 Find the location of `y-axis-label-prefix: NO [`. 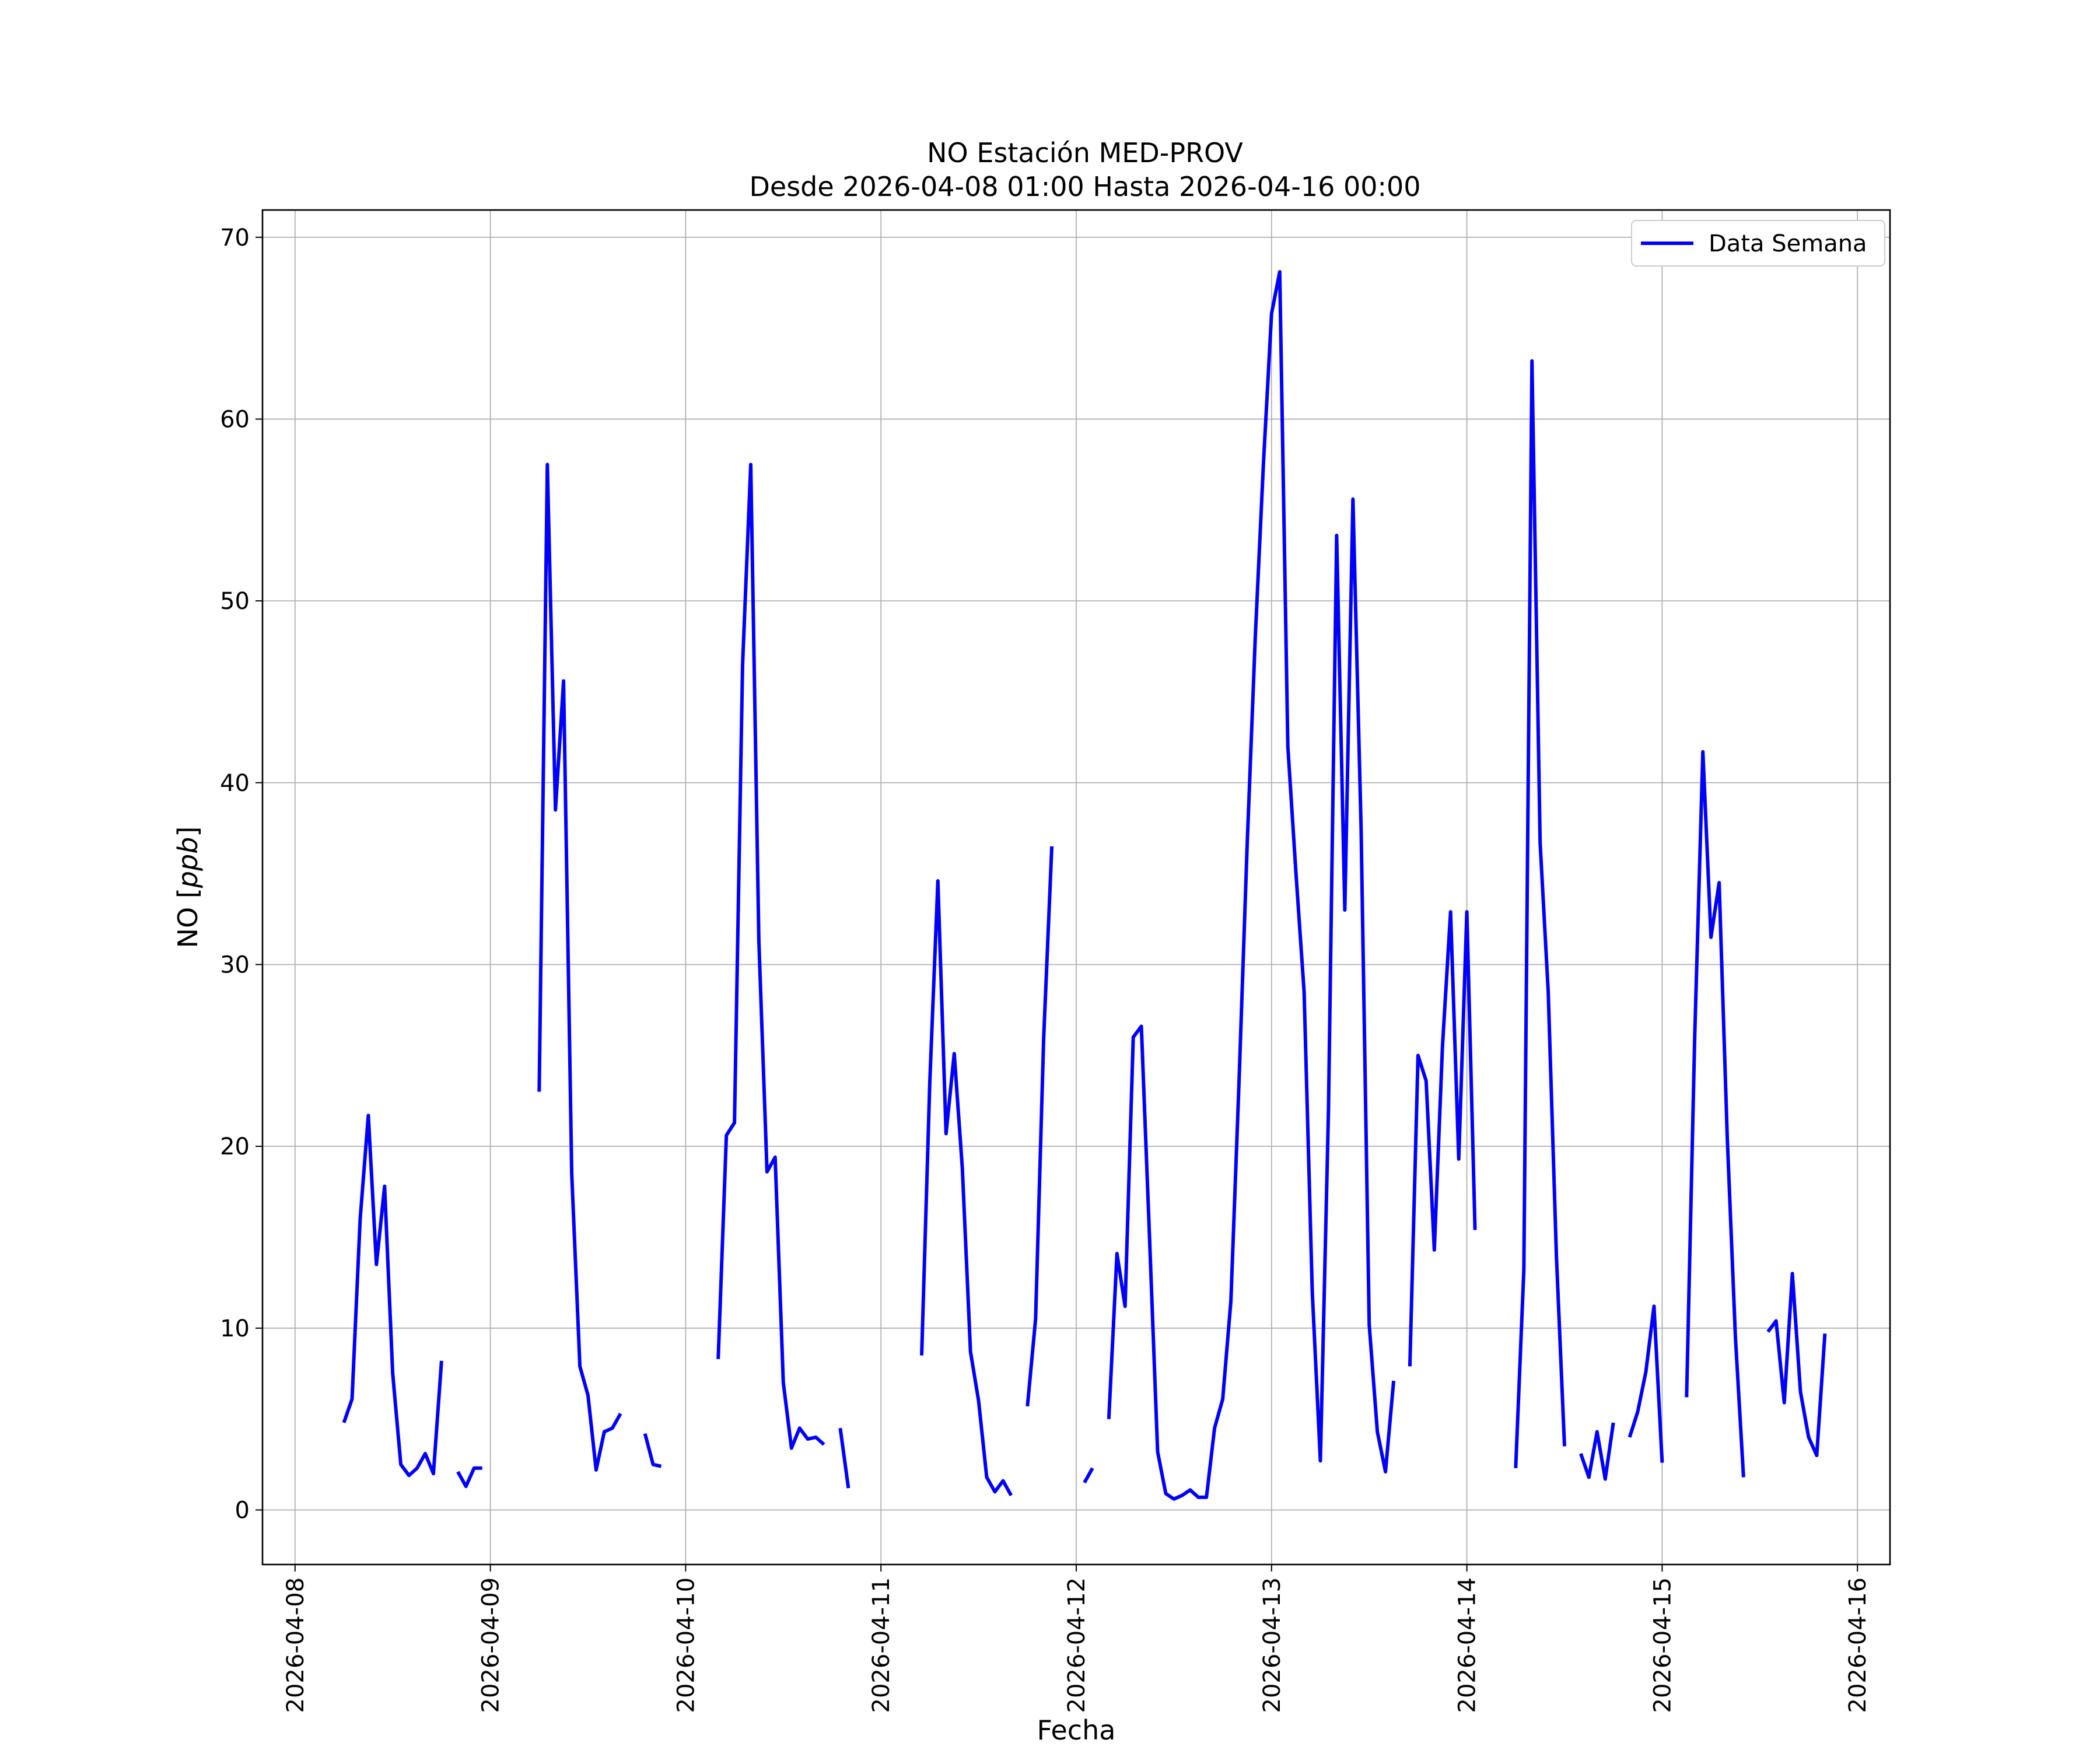

y-axis-label-prefix: NO [ is located at coordinates (188, 918).